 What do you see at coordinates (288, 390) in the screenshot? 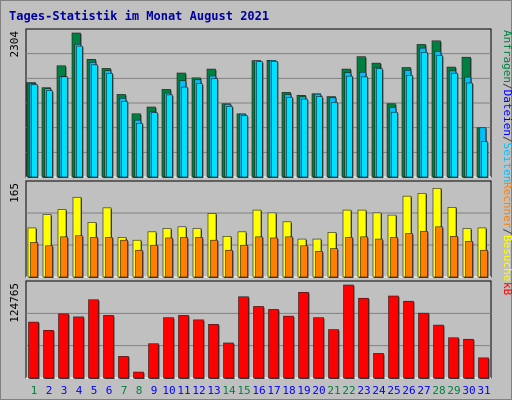
I see `x-tick-label: 18` at bounding box center [288, 390].